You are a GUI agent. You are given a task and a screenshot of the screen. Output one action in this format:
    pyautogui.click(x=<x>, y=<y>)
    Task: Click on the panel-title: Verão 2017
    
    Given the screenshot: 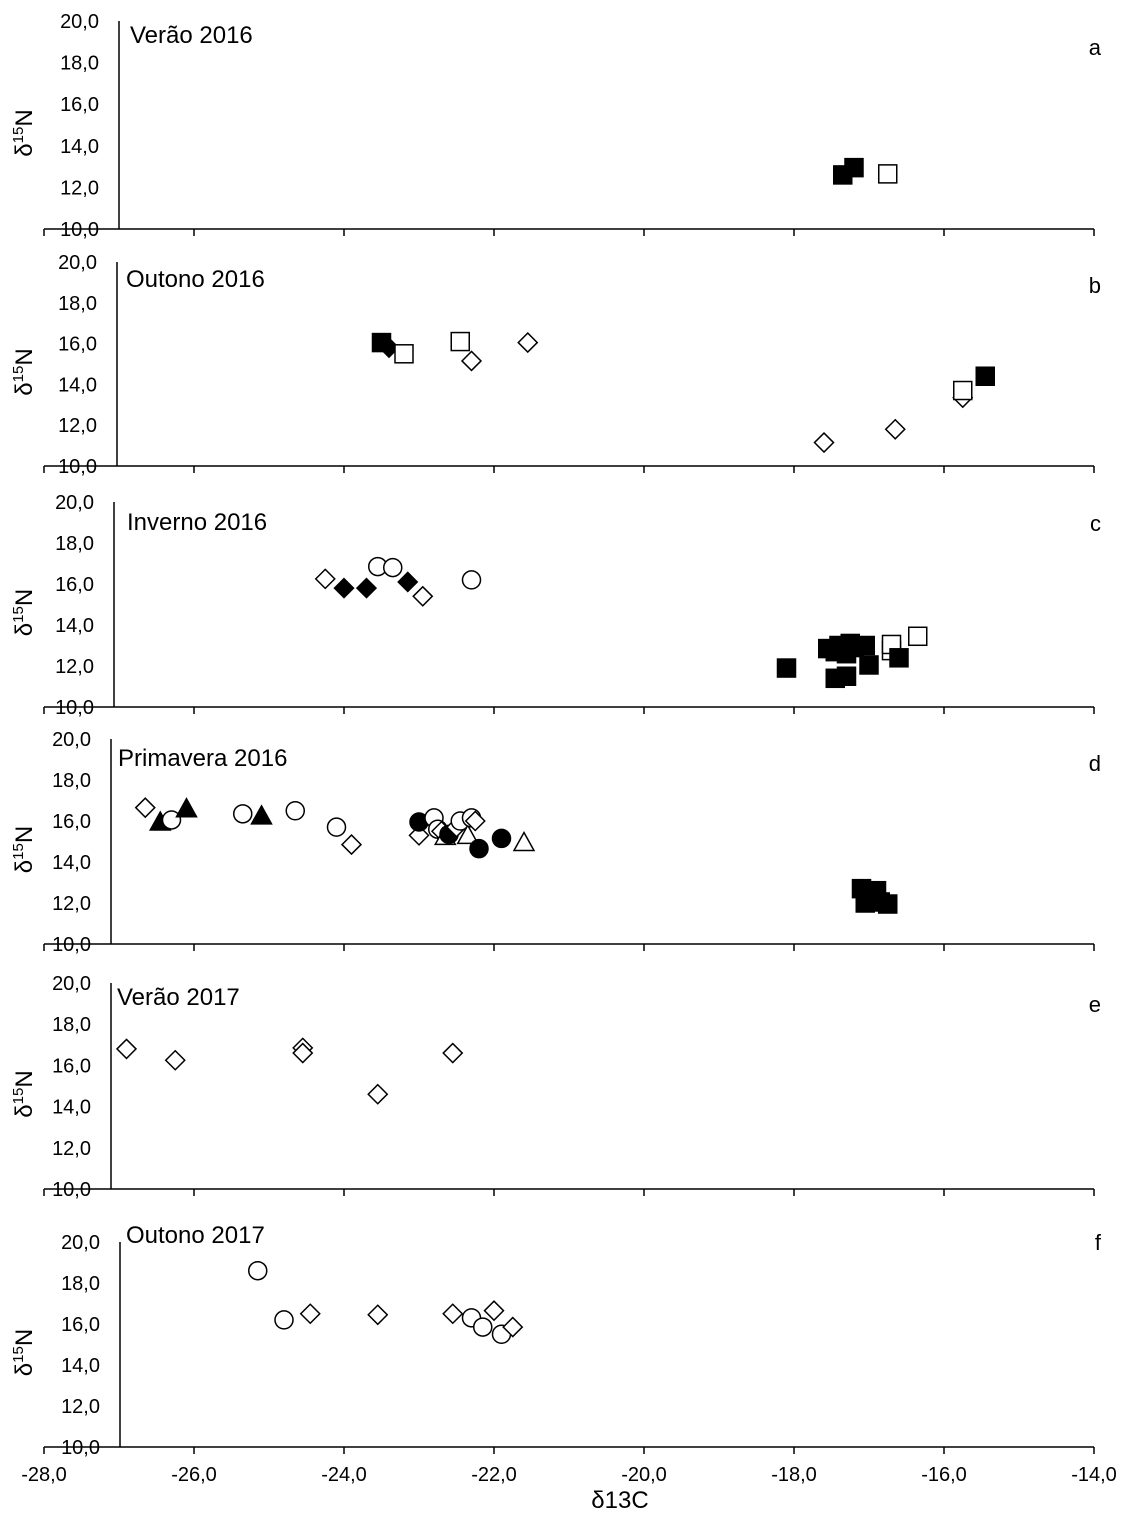 What is the action you would take?
    pyautogui.click(x=178, y=997)
    